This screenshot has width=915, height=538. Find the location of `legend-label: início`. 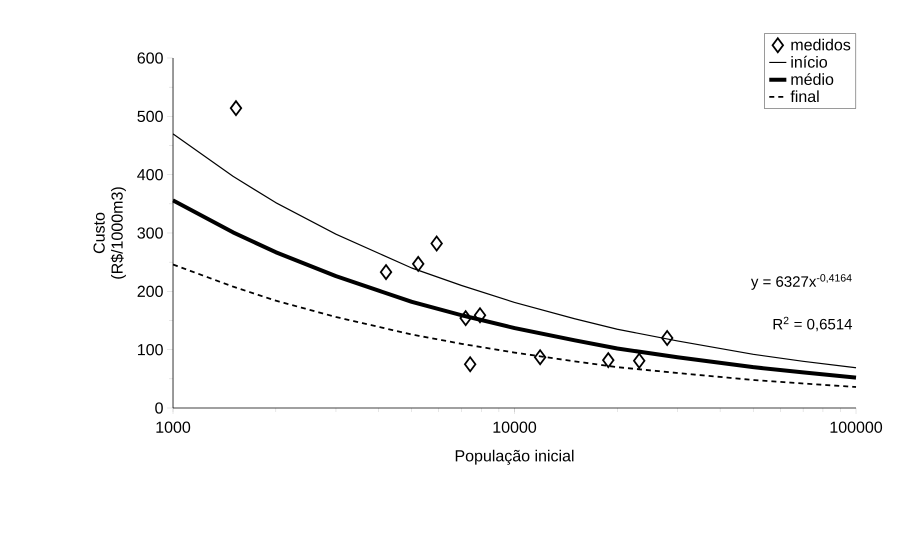

legend-label: início is located at coordinates (809, 62).